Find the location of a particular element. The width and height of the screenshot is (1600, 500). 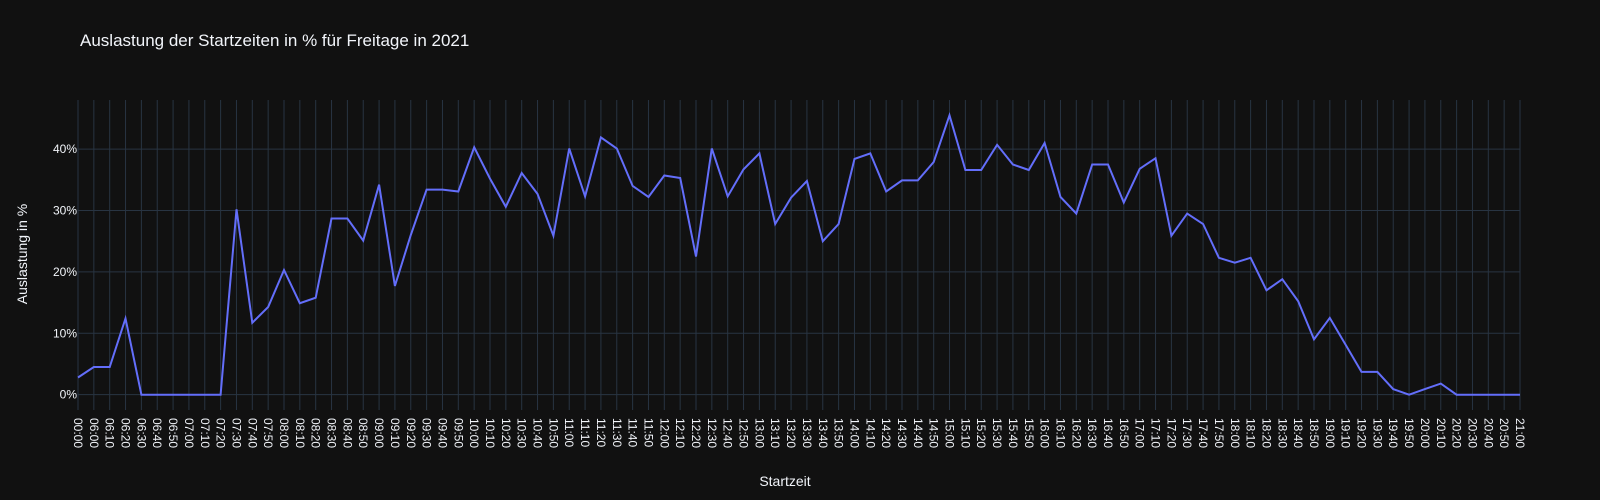

x-tick-label: 11:50 is located at coordinates (648, 432).